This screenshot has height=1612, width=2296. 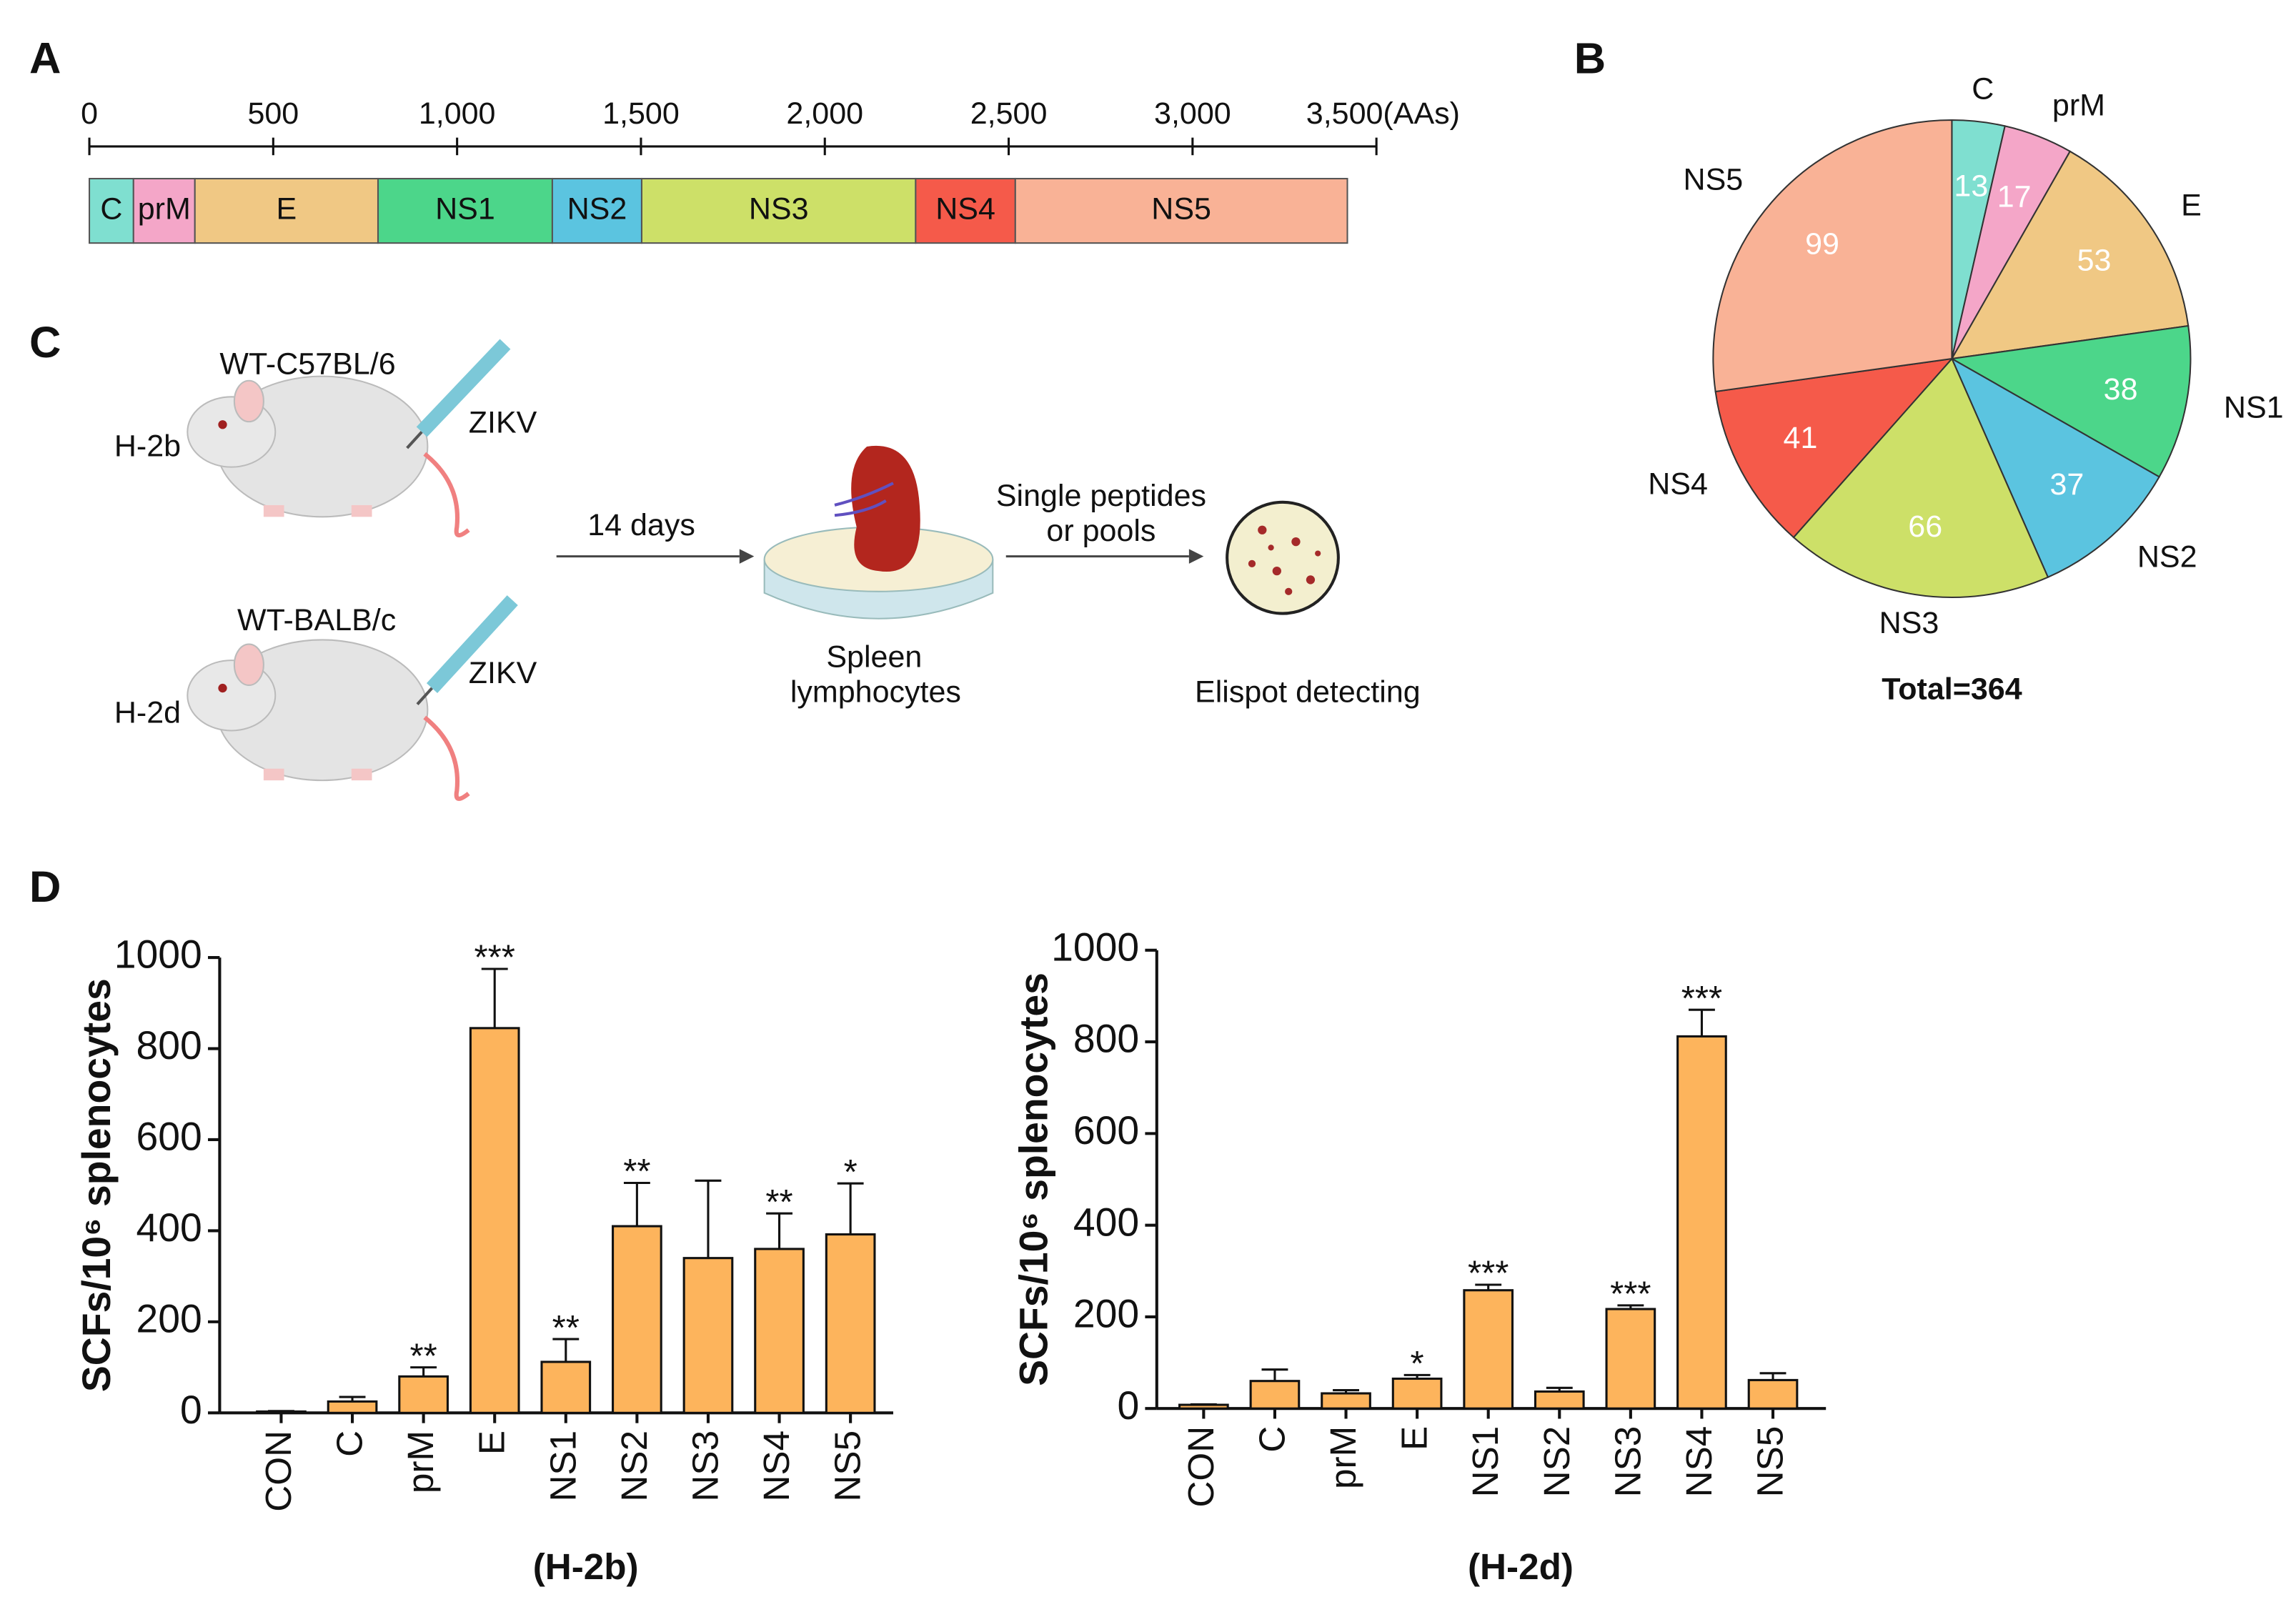 I want to click on arrow-head, so click(x=747, y=556).